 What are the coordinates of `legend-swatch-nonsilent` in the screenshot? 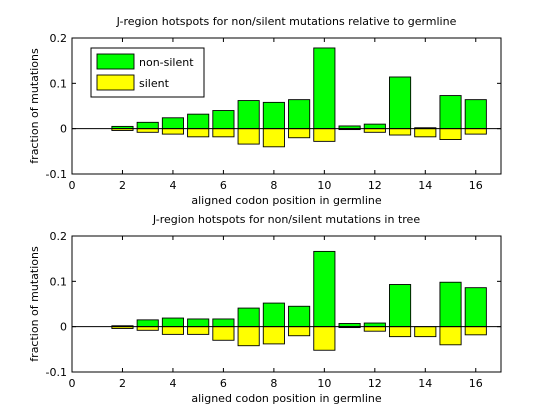 It's located at (115, 61).